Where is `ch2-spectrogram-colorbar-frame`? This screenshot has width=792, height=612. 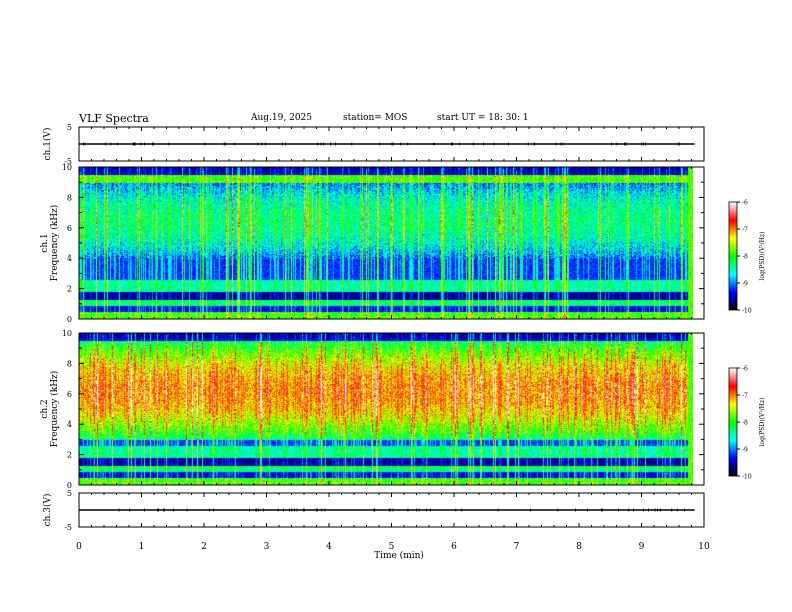
ch2-spectrogram-colorbar-frame is located at coordinates (733, 422).